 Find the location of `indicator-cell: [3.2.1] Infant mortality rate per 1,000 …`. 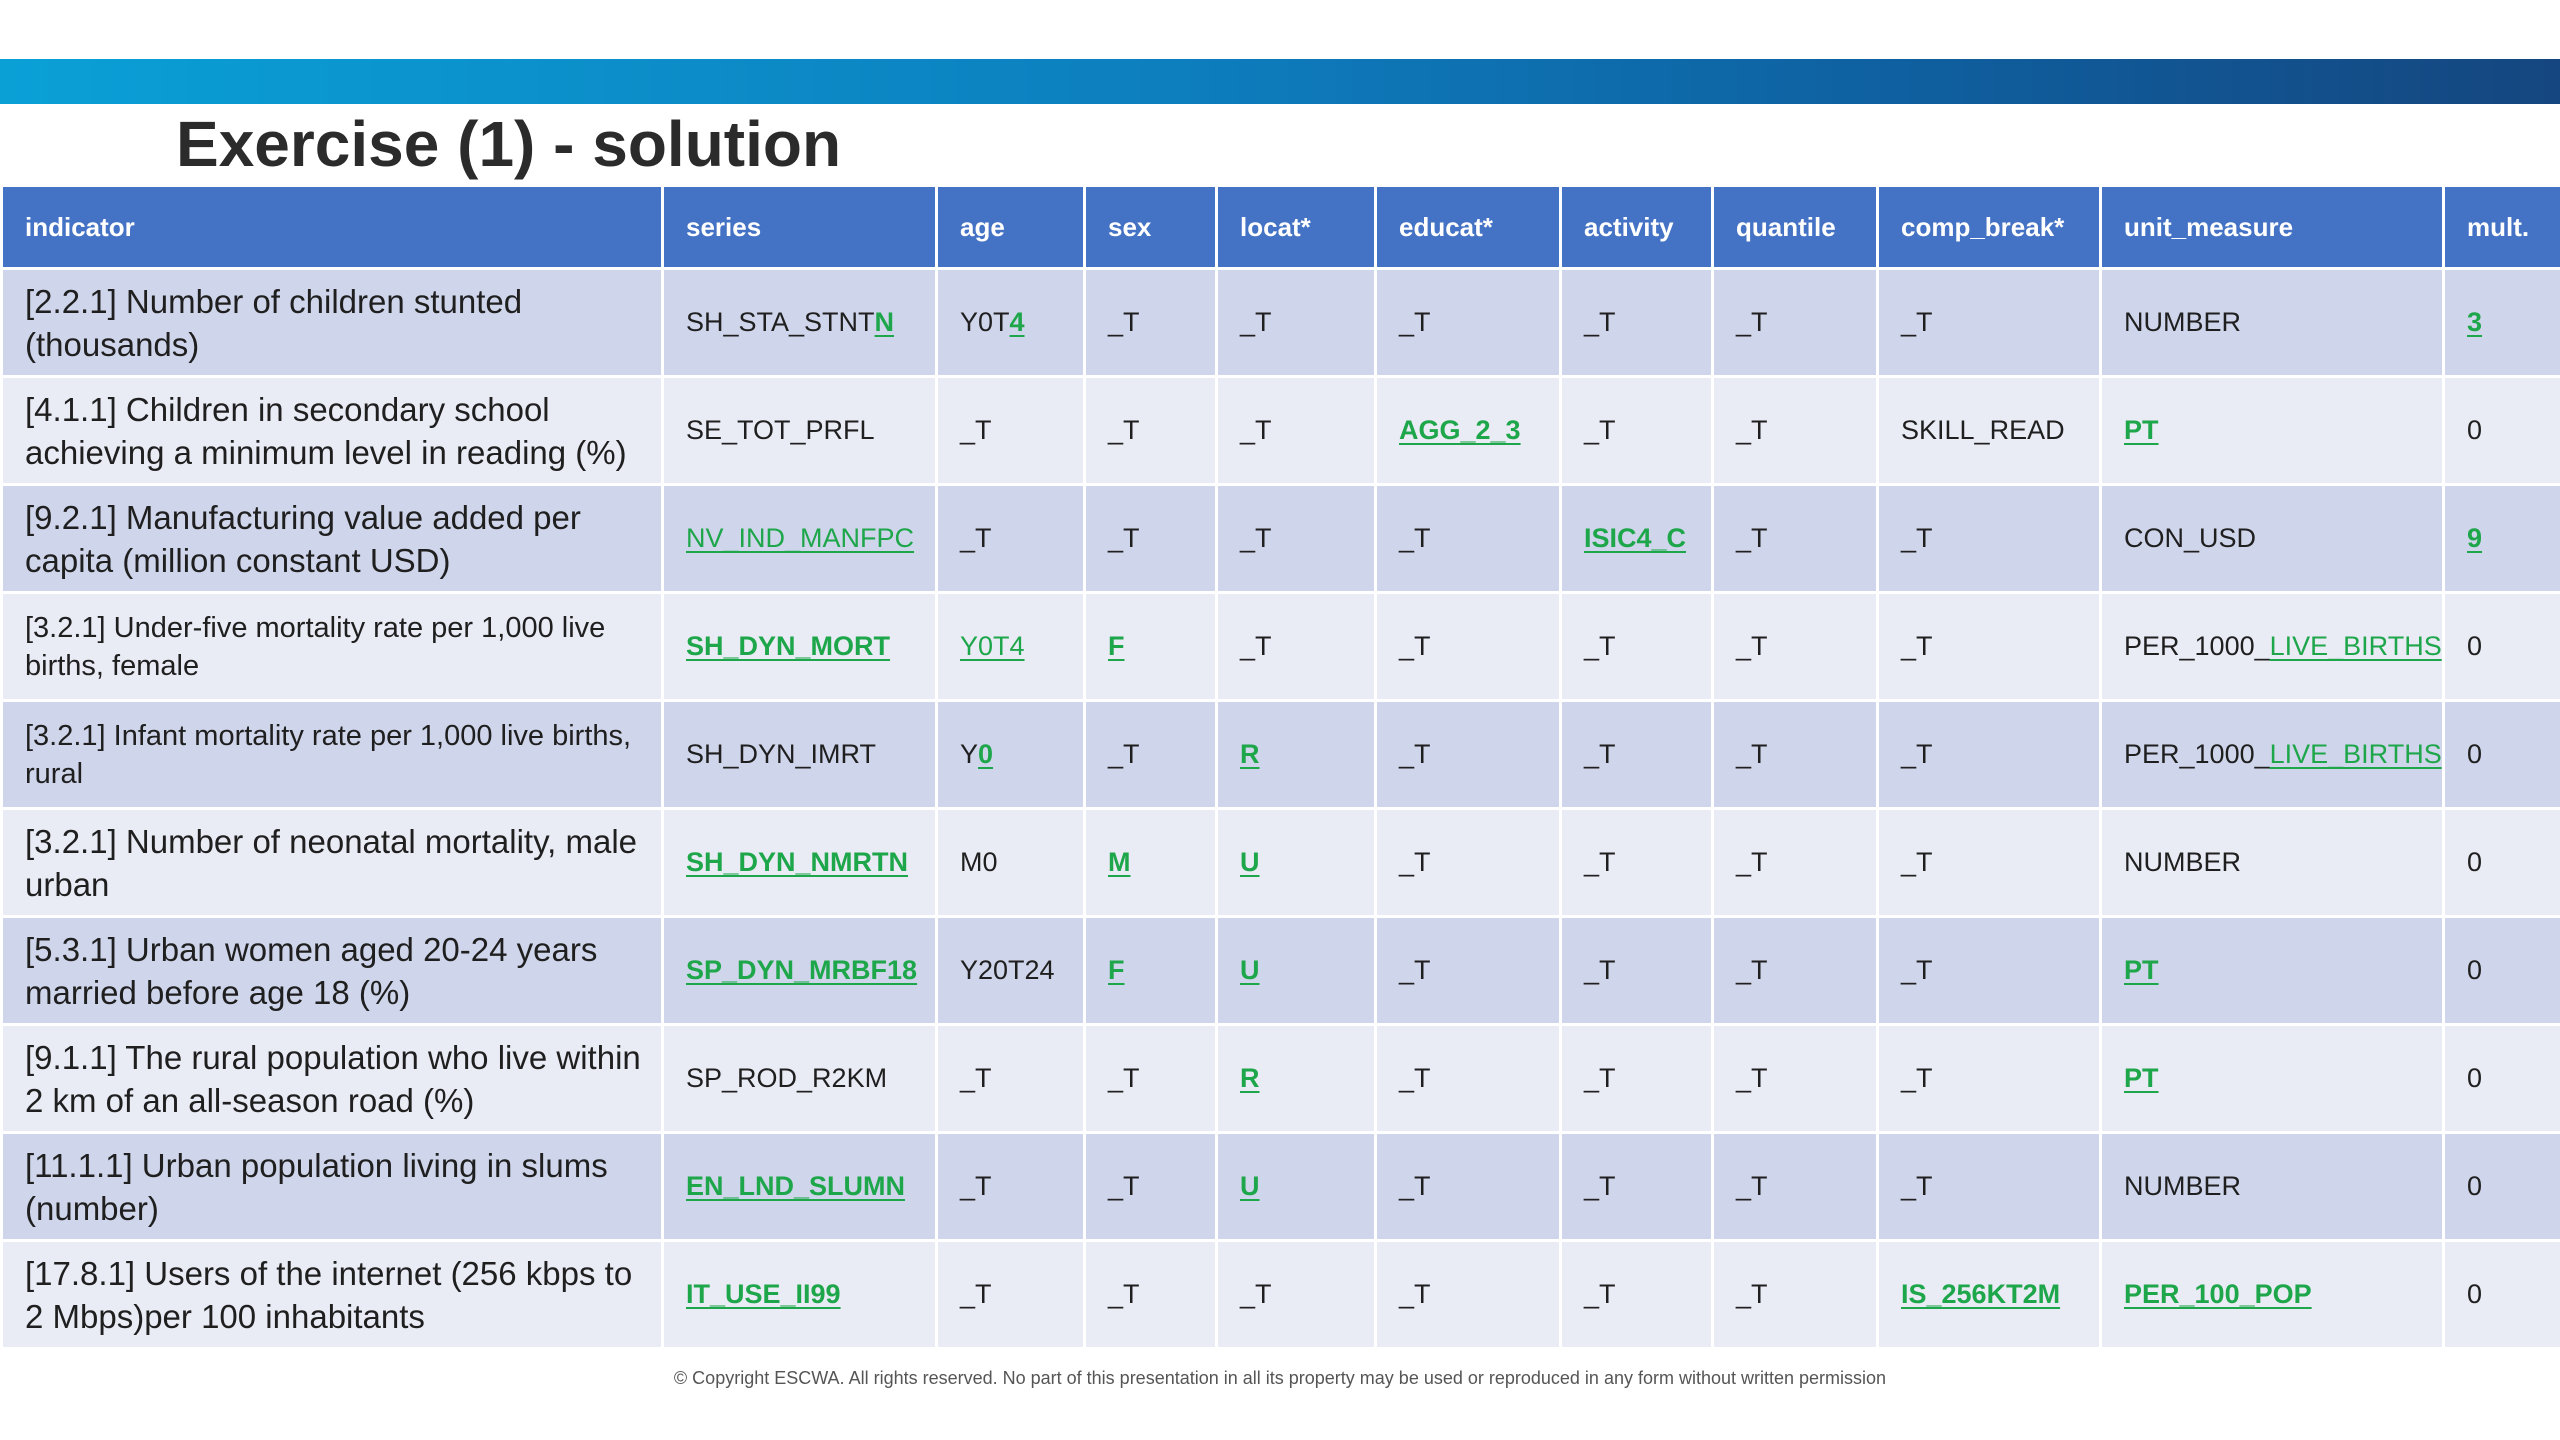

indicator-cell: [3.2.1] Infant mortality rate per 1,000 … is located at coordinates (332, 754).